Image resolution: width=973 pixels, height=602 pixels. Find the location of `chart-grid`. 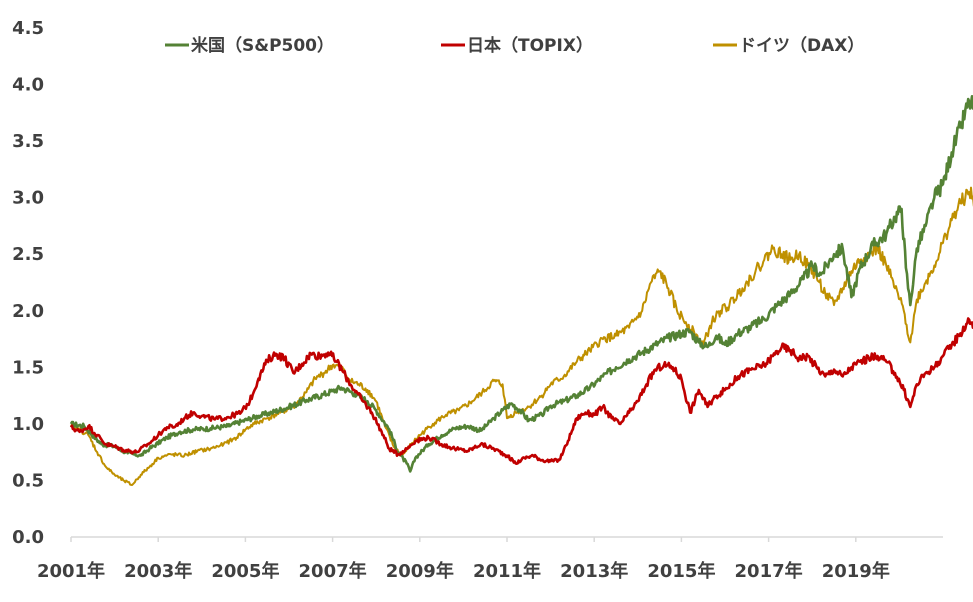

chart-grid is located at coordinates (506, 539).